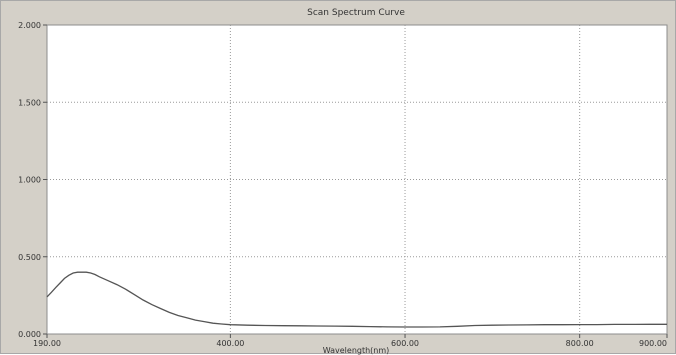  Describe the element at coordinates (29, 102) in the screenshot. I see `y-tick-label: 1.500` at that location.